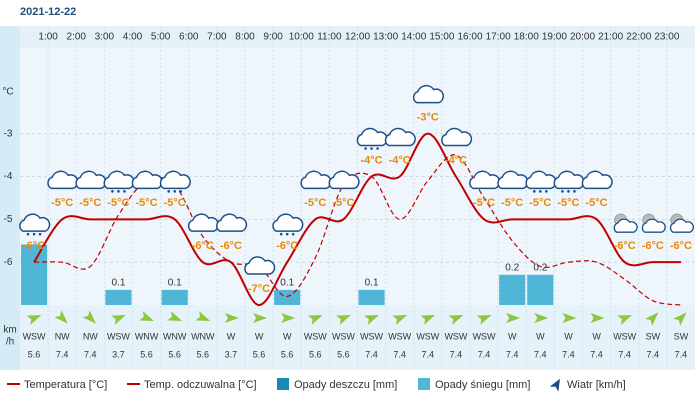 The width and height of the screenshot is (695, 408). Describe the element at coordinates (385, 37) in the screenshot. I see `x-tick-label: 13:00` at that location.